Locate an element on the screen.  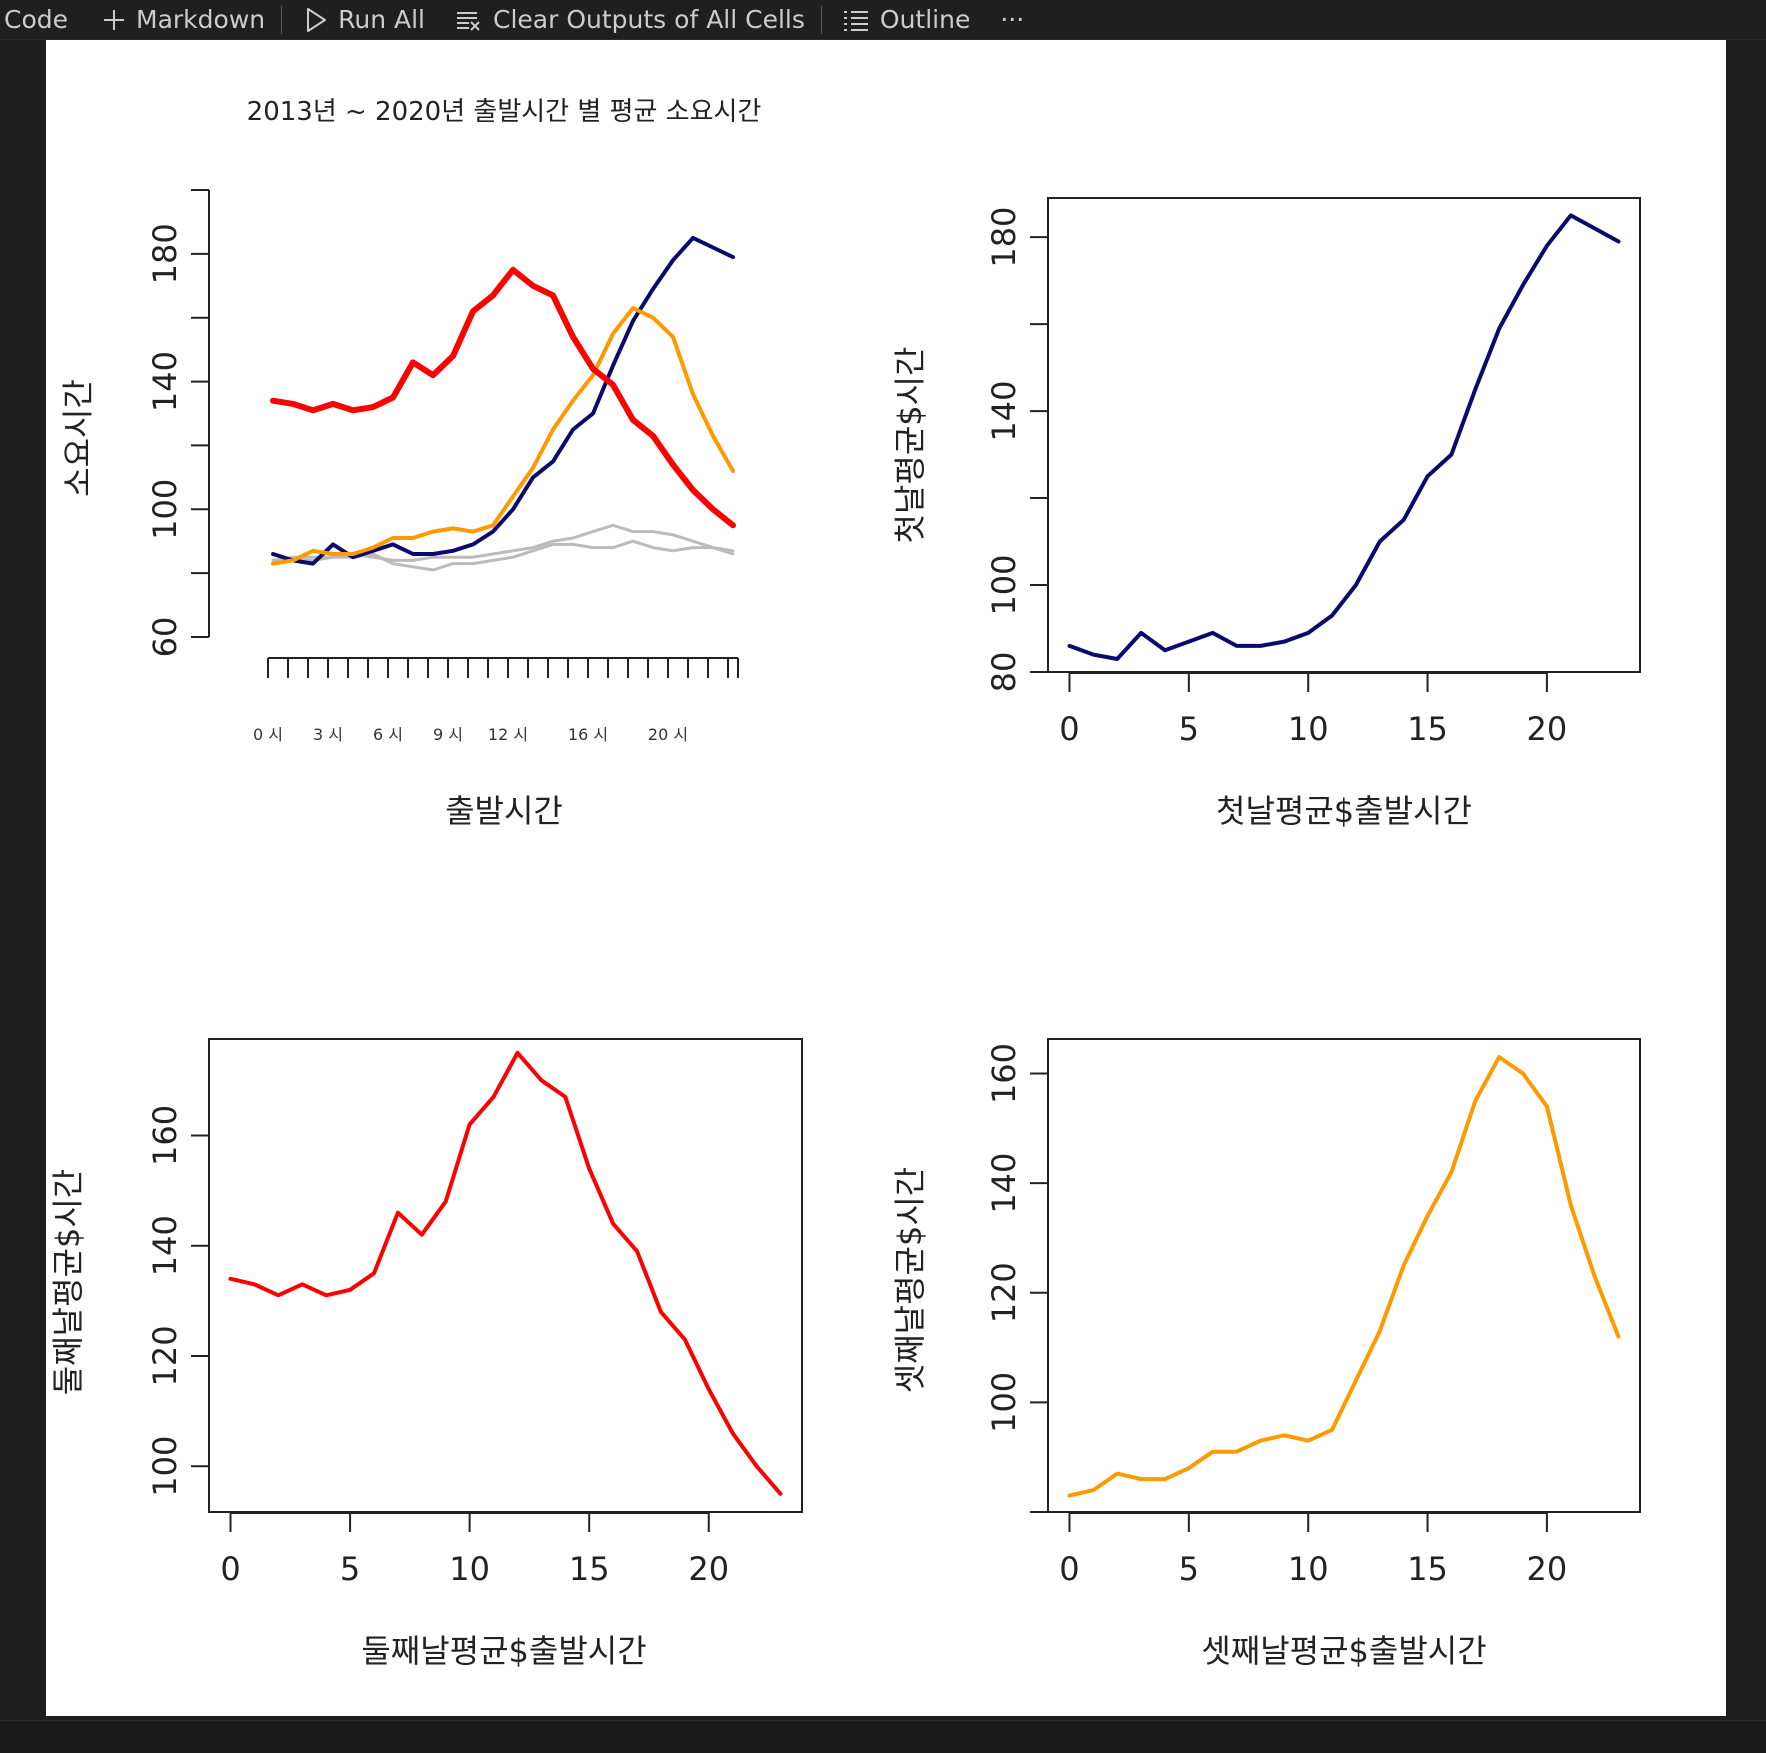
chart1-x-axis-label: 출발시간 is located at coordinates (504, 811).